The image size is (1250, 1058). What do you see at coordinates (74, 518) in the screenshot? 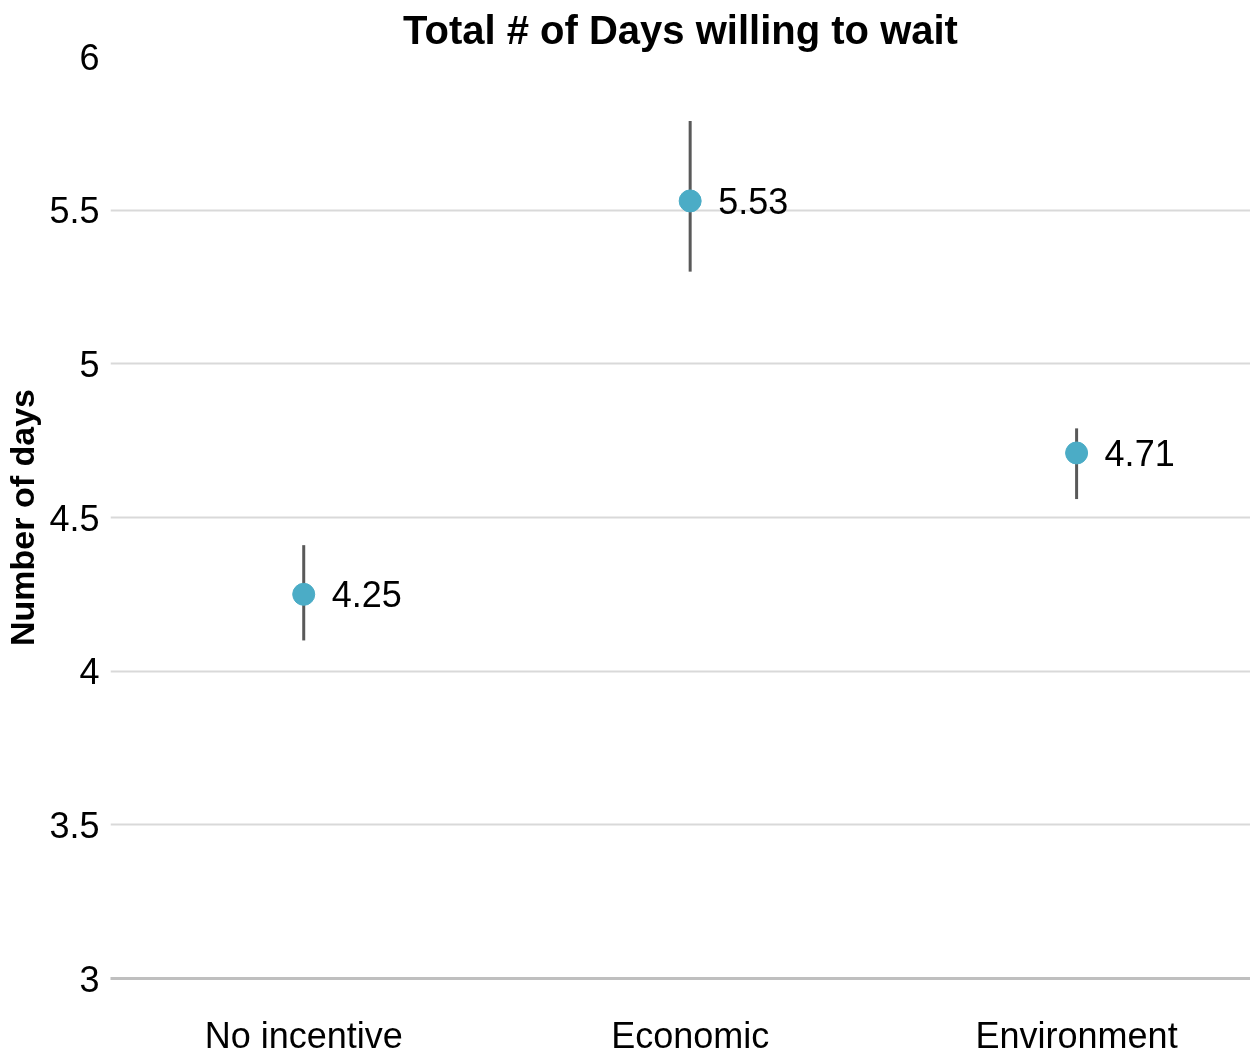
I see `y-tick-label: 4.5` at bounding box center [74, 518].